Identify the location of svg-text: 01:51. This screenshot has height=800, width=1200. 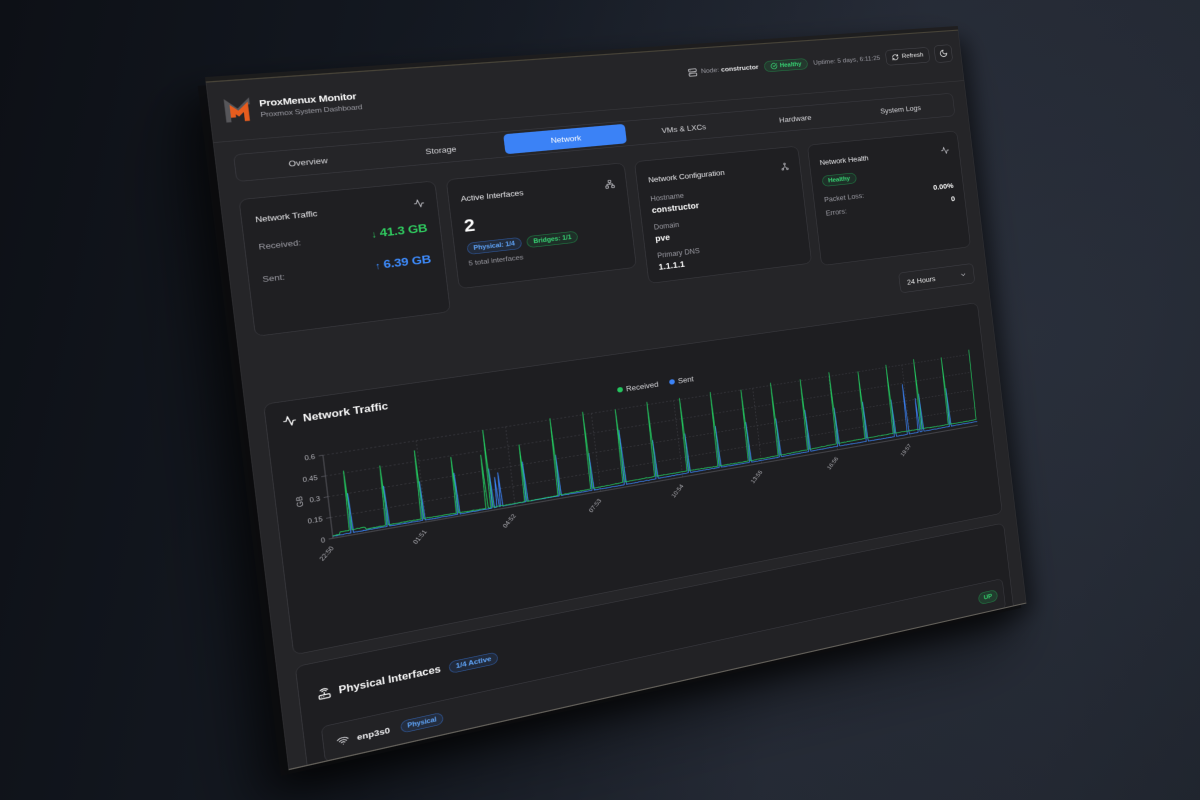
(420, 537).